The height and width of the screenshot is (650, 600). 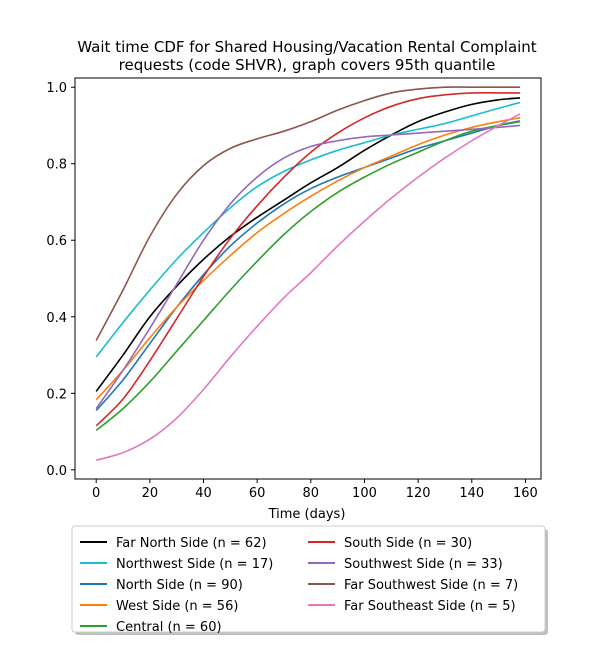 I want to click on x-tick-label: 40, so click(x=203, y=493).